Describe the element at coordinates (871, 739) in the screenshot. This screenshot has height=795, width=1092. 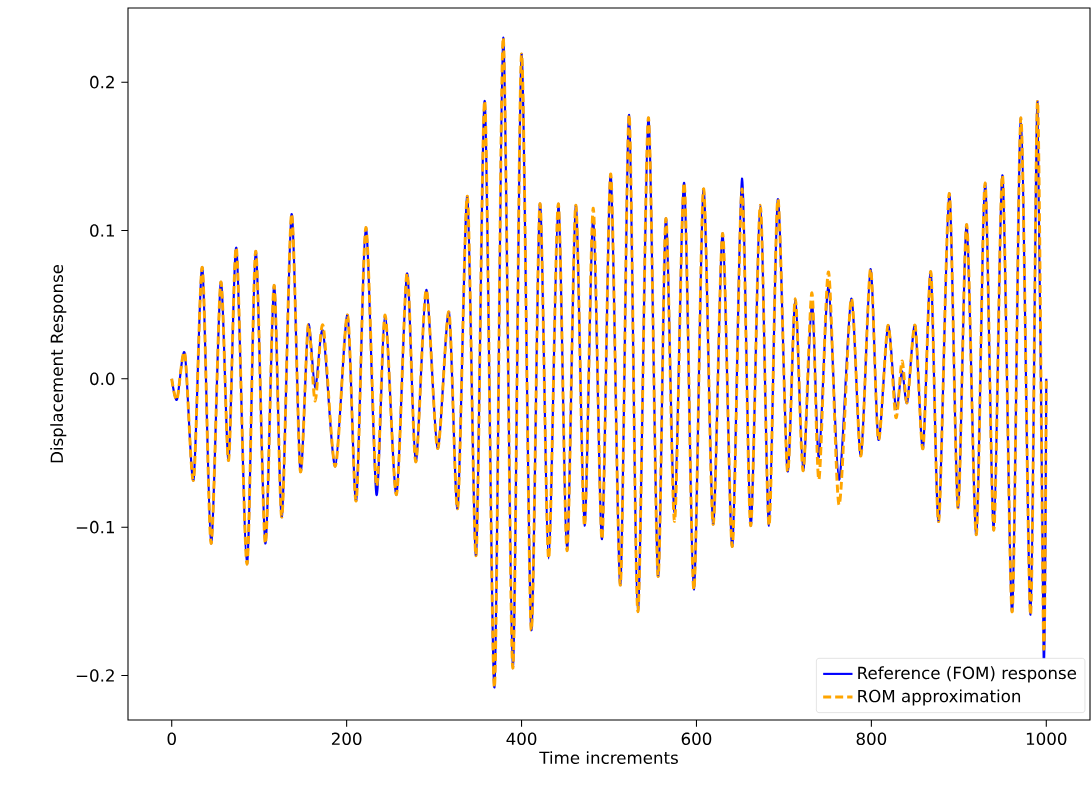
I see `x-tick-label: 800` at that location.